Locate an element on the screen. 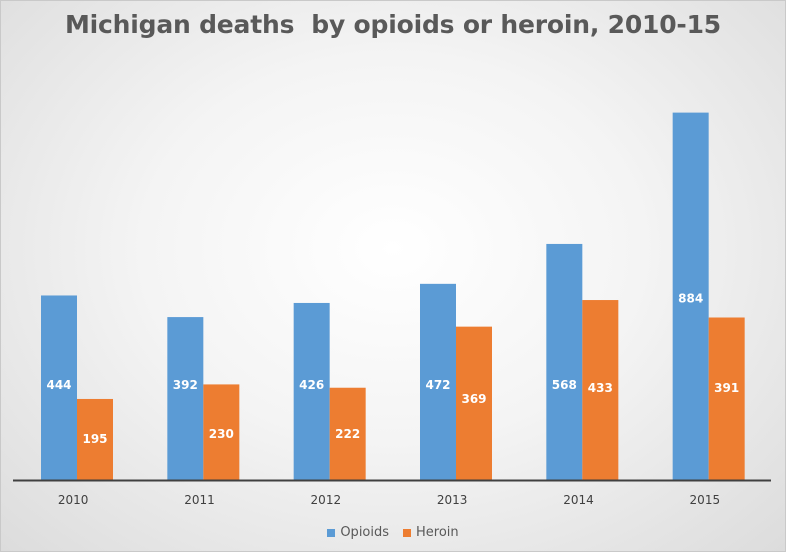 The image size is (786, 552). data-label-heroin-2015: 391 is located at coordinates (726, 388).